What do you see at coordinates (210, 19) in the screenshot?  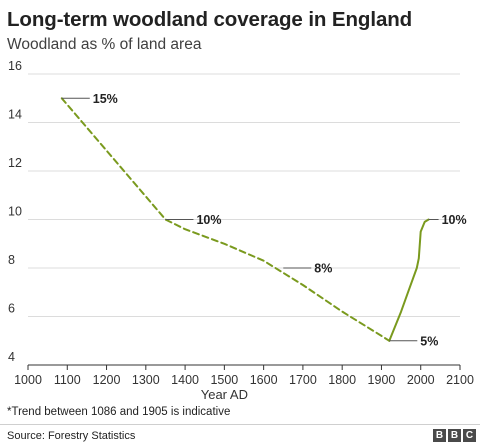 I see `chart-title: Long-term woodland coverage in England` at bounding box center [210, 19].